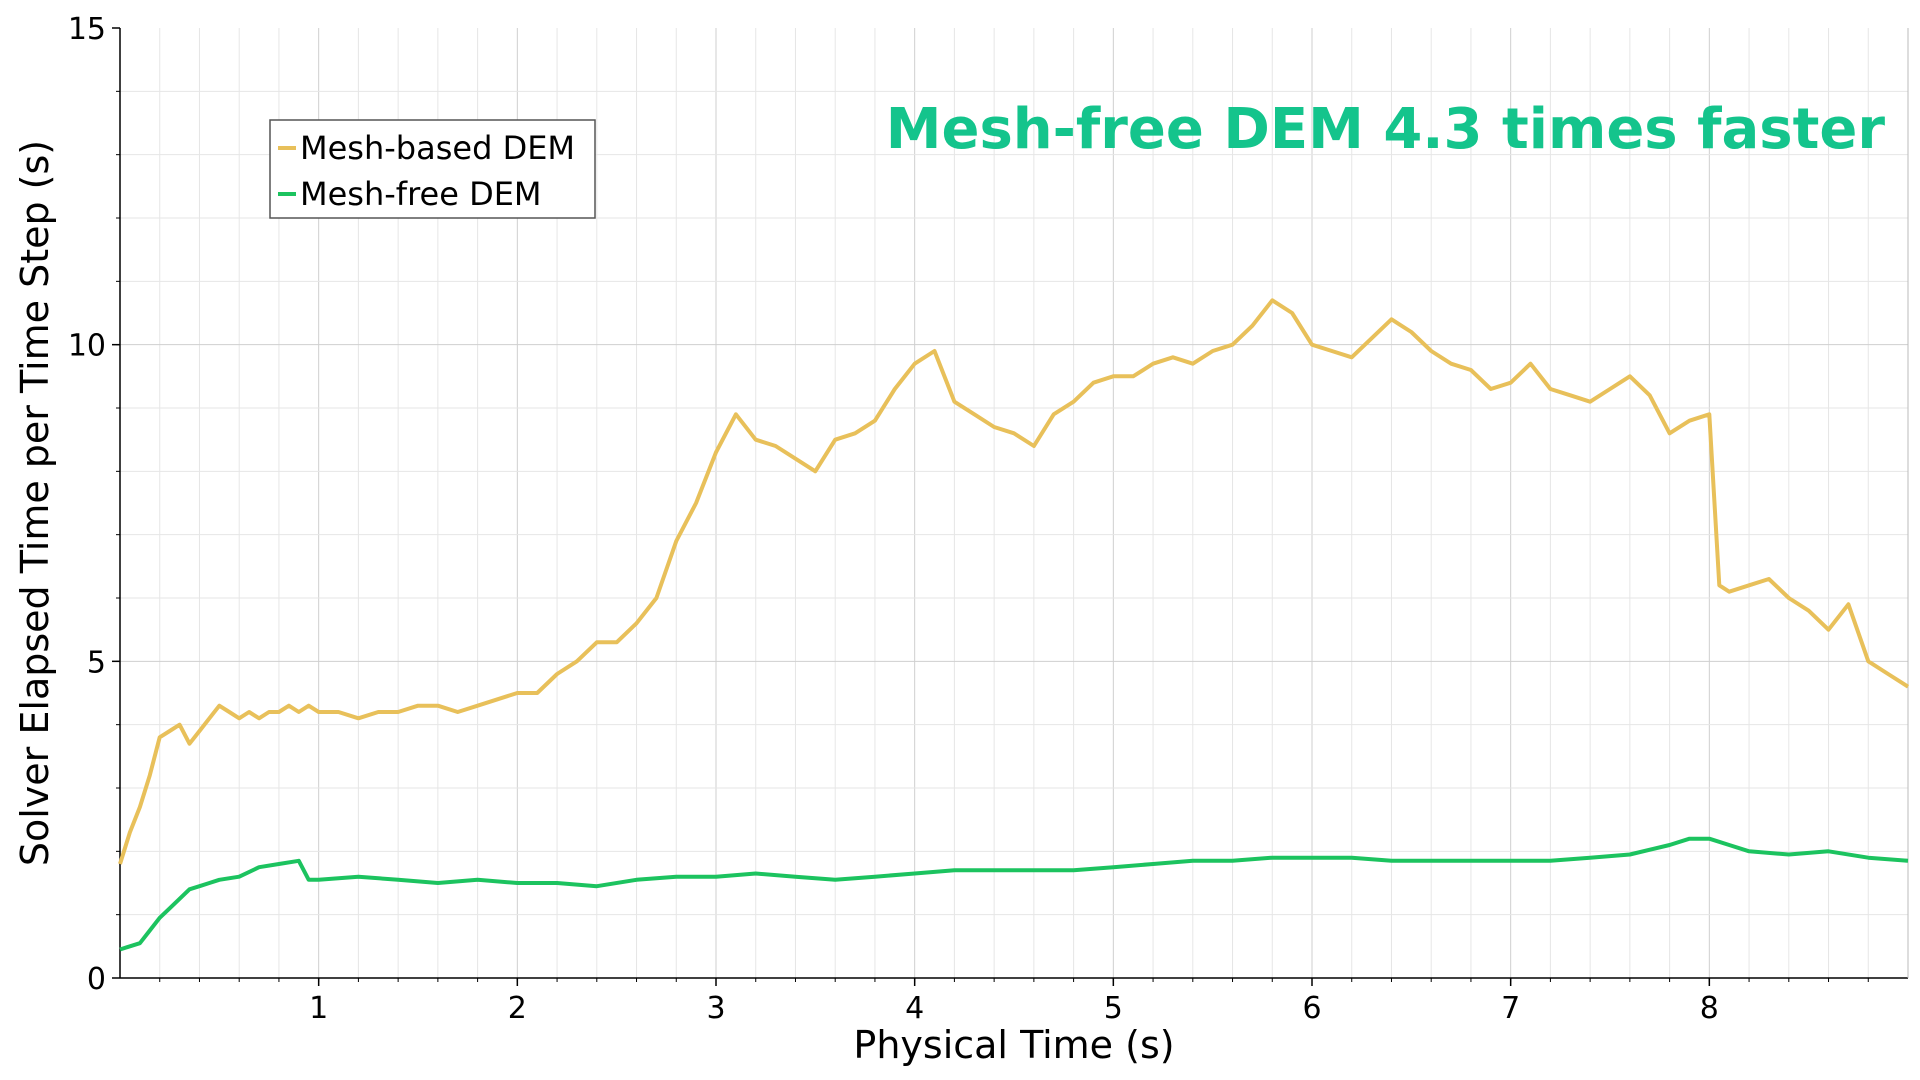 The width and height of the screenshot is (1920, 1080). I want to click on legend-label-mesh-free: Mesh-free DEM, so click(421, 194).